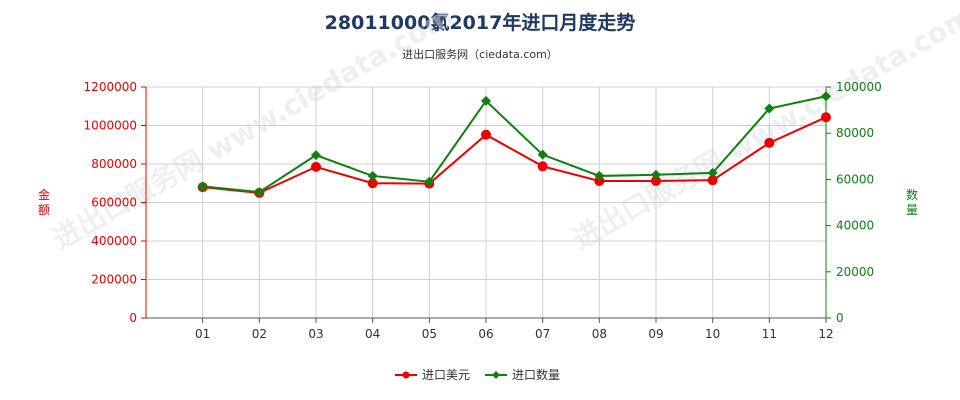 The image size is (960, 400). Describe the element at coordinates (429, 334) in the screenshot. I see `x-tick-label: 05` at that location.